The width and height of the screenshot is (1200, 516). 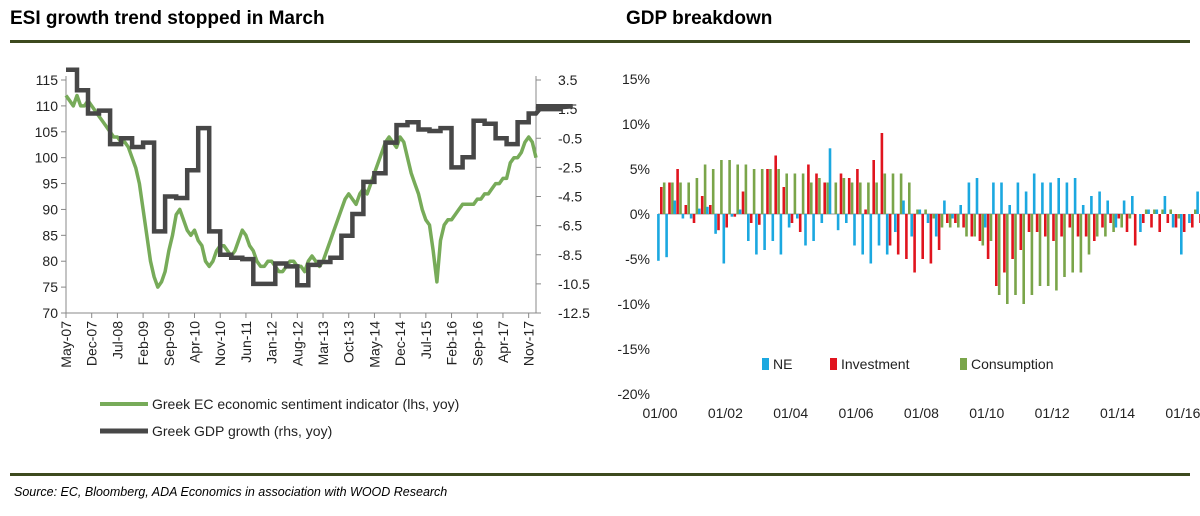 I want to click on right-y-tick-label: -10.5, so click(x=574, y=284).